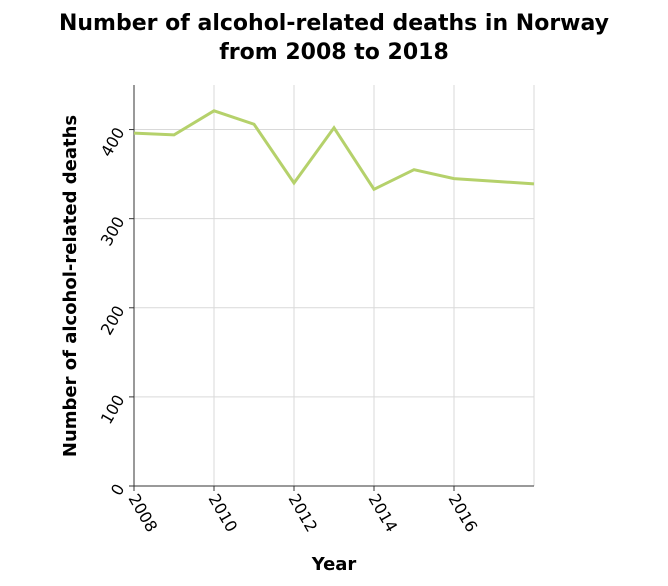  What do you see at coordinates (113, 320) in the screenshot?
I see `y-tick-label: 200` at bounding box center [113, 320].